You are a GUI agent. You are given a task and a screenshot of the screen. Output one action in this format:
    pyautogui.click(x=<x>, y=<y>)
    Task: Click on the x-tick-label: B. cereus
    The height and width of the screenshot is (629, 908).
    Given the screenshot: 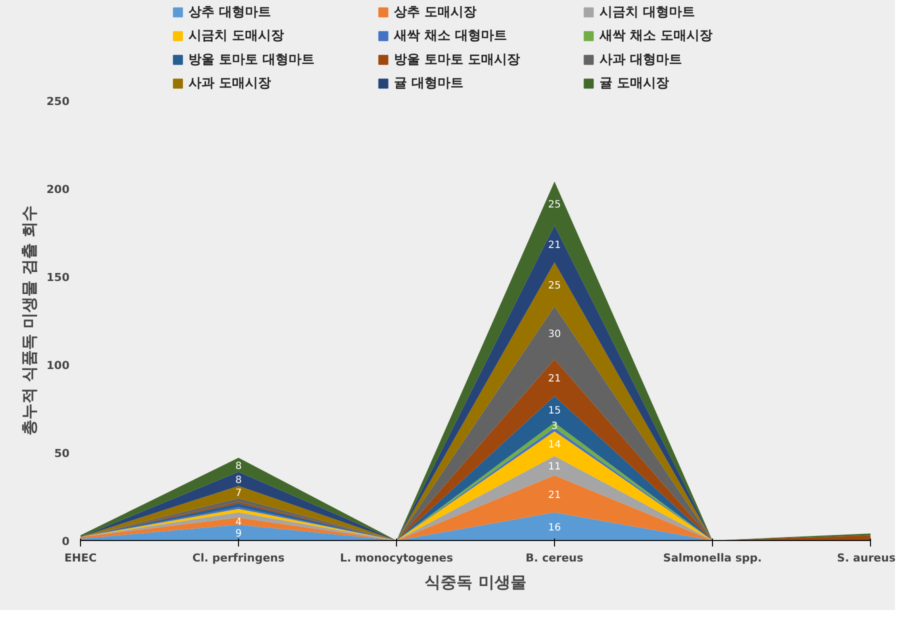 What is the action you would take?
    pyautogui.click(x=555, y=558)
    